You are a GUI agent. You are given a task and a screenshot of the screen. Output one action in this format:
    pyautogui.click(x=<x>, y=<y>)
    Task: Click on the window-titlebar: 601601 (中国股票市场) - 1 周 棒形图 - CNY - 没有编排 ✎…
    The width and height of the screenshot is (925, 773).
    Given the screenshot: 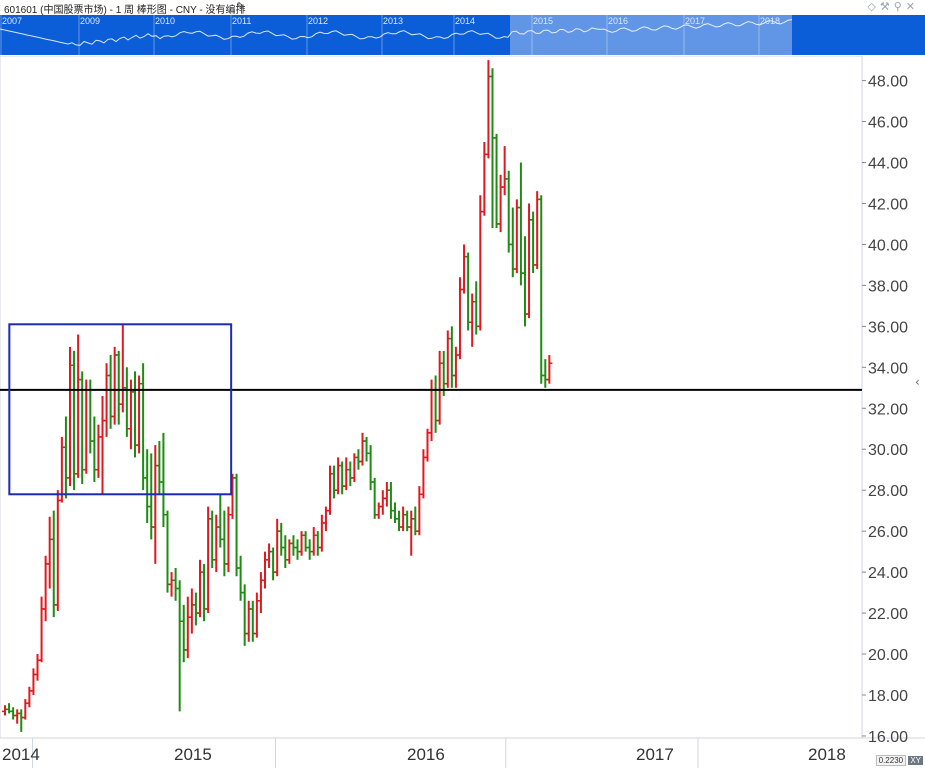 What is the action you would take?
    pyautogui.click(x=462, y=8)
    